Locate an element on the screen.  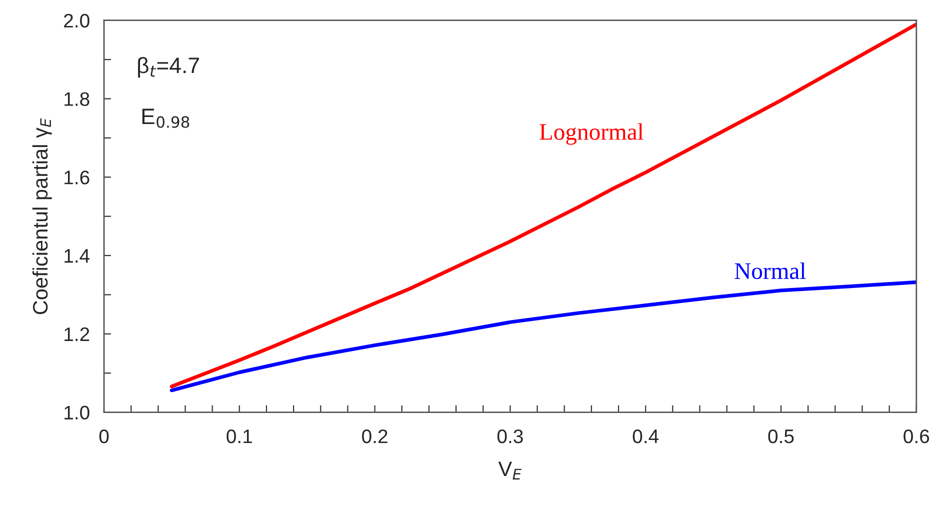
x-axis-title: V$_{E}$ is located at coordinates (510, 471).